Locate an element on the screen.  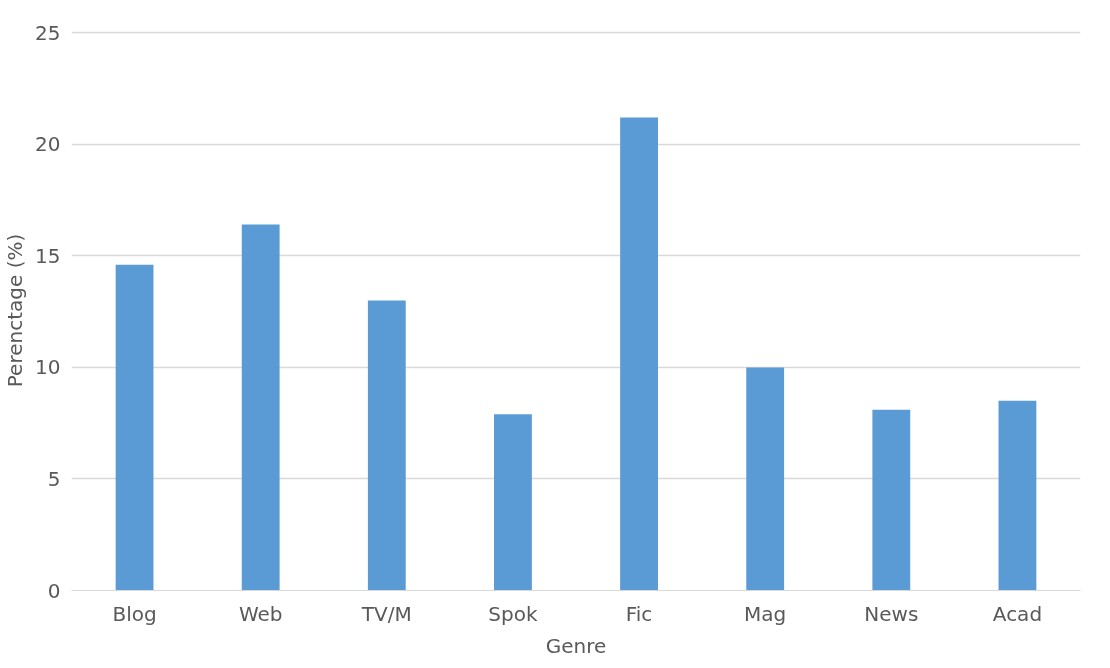
x-tick-label: Mag is located at coordinates (765, 613).